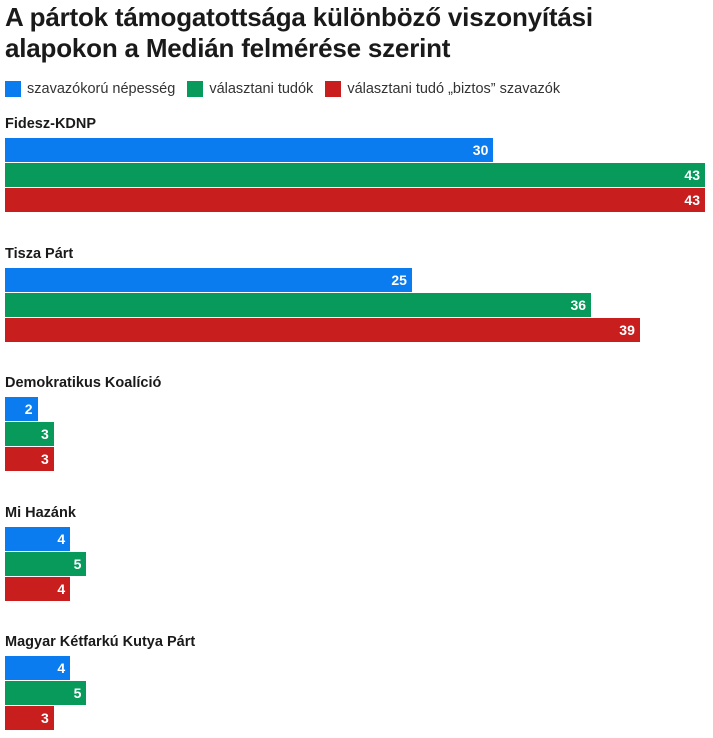 The width and height of the screenshot is (713, 738). I want to click on bar-fidesz-kdnp-valasztani-tudo-biztos-szavazok: 43, so click(355, 200).